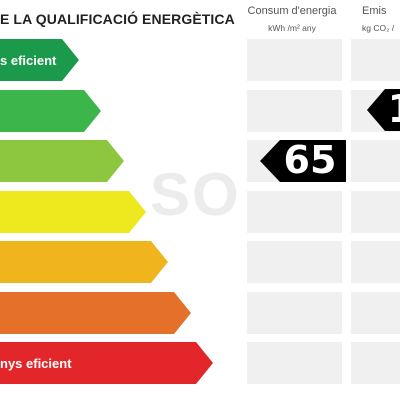 The image size is (400, 400). What do you see at coordinates (195, 194) in the screenshot?
I see `watermark-logo: SO` at bounding box center [195, 194].